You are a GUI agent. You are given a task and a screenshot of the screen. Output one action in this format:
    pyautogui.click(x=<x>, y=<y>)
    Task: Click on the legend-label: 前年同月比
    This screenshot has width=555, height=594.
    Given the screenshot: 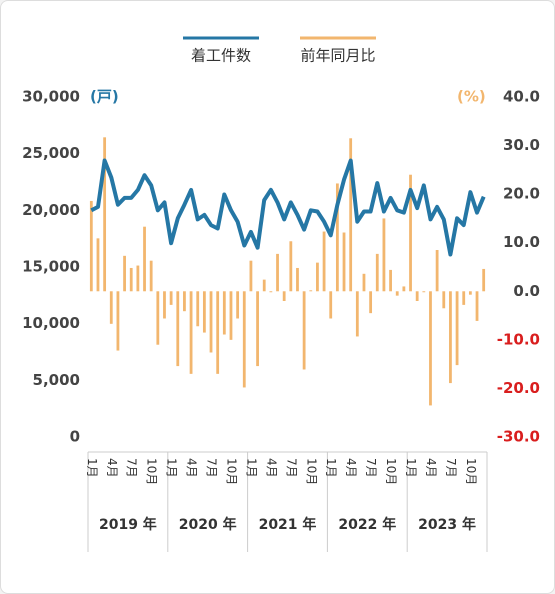 What is the action you would take?
    pyautogui.click(x=337, y=56)
    